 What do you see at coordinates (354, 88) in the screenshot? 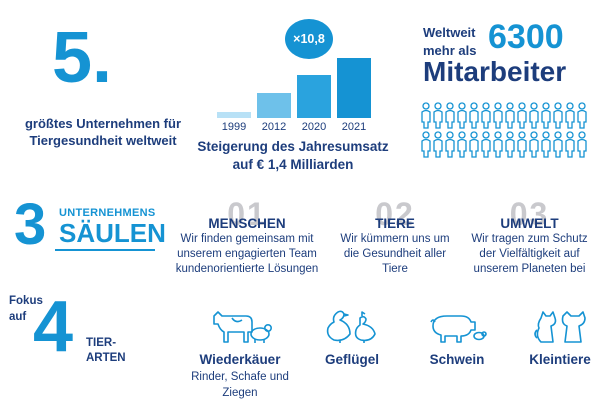
I see `revenue-bar-2021` at bounding box center [354, 88].